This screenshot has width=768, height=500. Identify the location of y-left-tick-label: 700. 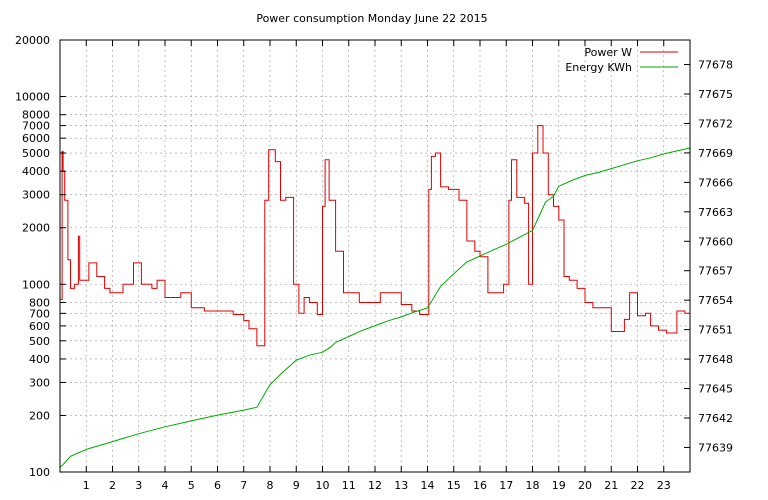
(39, 313).